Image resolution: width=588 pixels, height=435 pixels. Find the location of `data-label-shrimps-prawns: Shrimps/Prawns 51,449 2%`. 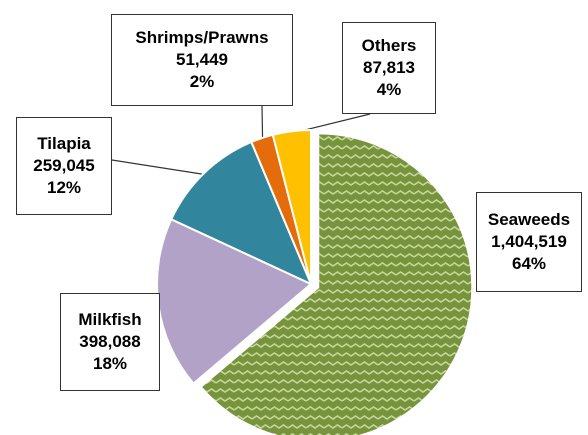

data-label-shrimps-prawns: Shrimps/Prawns 51,449 2% is located at coordinates (202, 60).